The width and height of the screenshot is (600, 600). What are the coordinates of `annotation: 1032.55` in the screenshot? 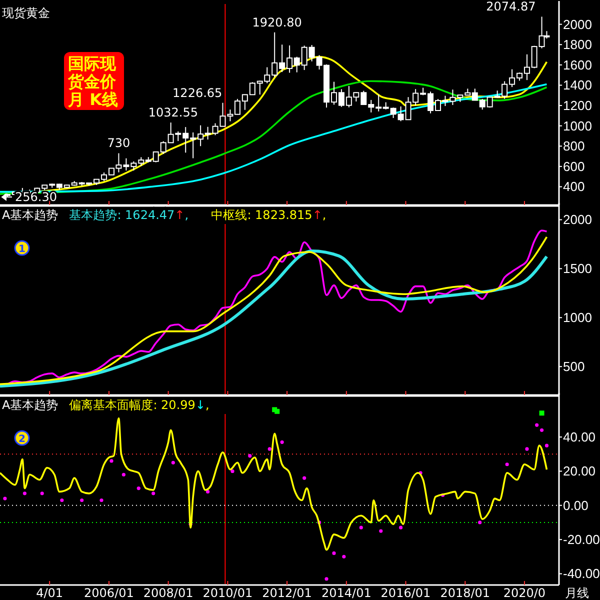 It's located at (173, 113).